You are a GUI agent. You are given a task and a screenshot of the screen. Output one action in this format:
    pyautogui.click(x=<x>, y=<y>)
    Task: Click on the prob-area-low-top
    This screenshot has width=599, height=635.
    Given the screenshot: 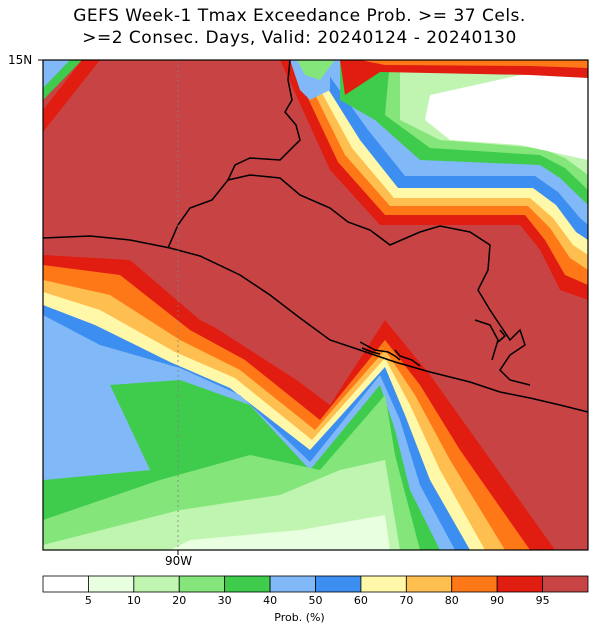 What is the action you would take?
    pyautogui.click(x=506, y=110)
    